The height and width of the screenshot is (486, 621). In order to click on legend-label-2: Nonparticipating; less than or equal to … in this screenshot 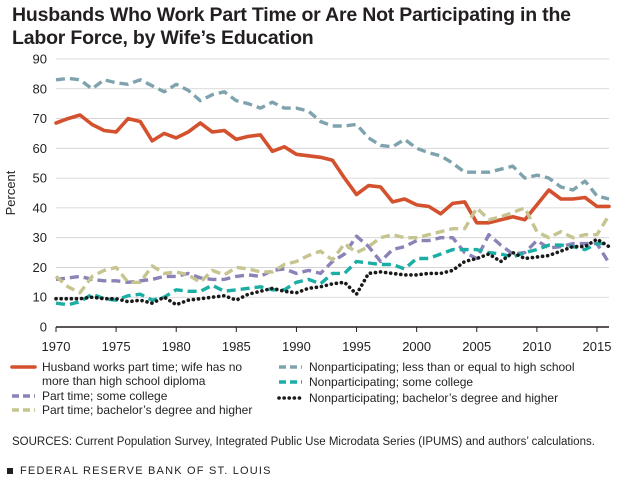, I will do `click(442, 367)`.